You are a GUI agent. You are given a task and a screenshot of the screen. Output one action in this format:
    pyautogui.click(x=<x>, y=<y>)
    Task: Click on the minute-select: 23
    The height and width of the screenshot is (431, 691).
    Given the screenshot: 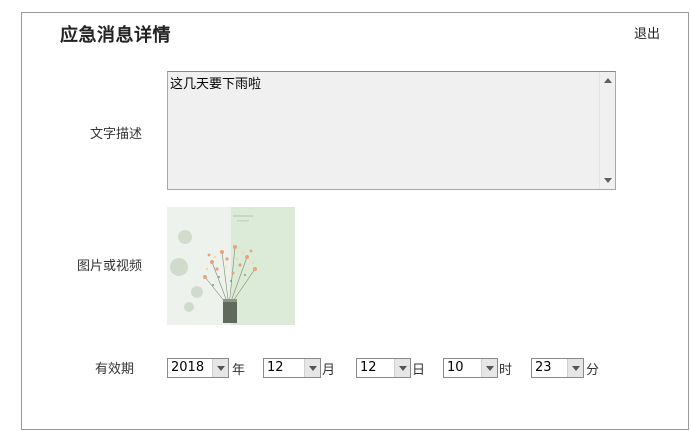 What is the action you would take?
    pyautogui.click(x=557, y=368)
    